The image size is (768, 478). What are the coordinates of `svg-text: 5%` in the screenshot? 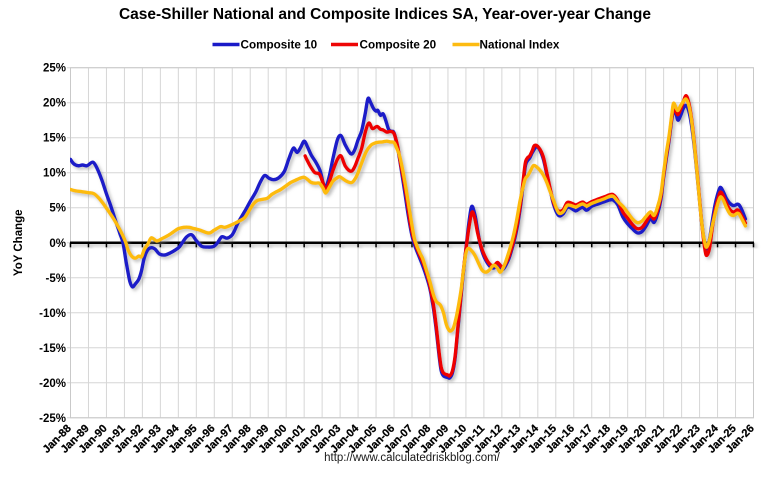 It's located at (57, 209).